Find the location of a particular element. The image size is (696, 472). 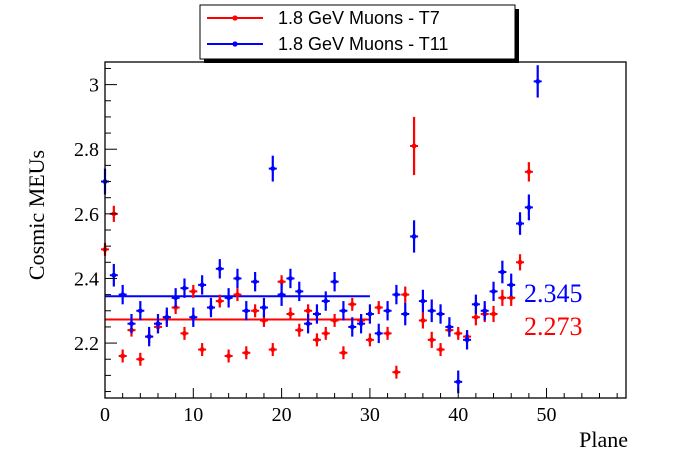

y-tick-label: 2.4 is located at coordinates (86, 279).